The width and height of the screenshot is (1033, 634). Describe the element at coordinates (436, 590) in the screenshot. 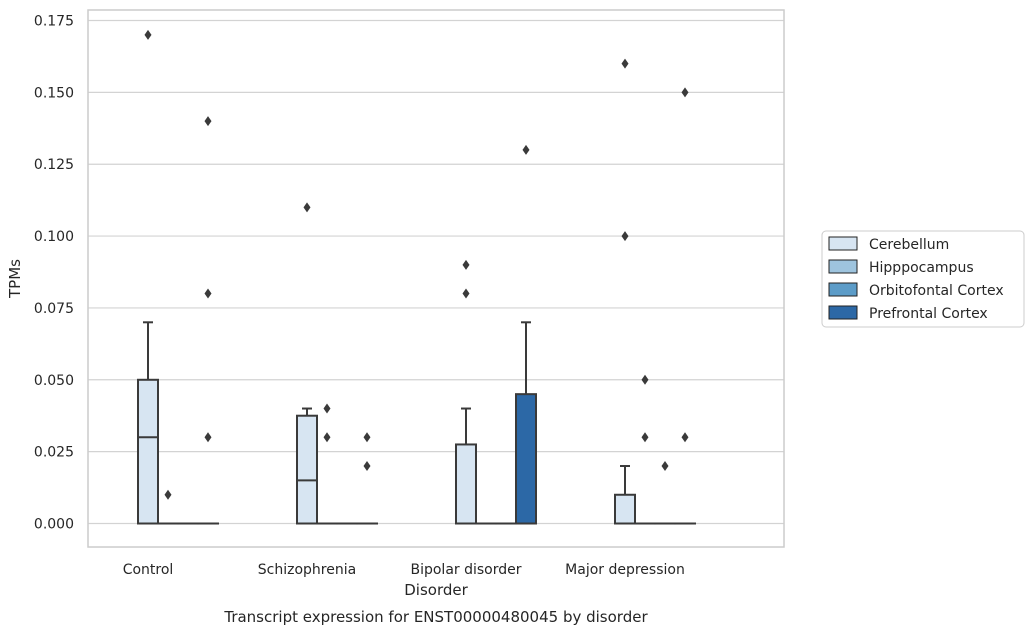

I see `x-axis-label: Disorder` at that location.